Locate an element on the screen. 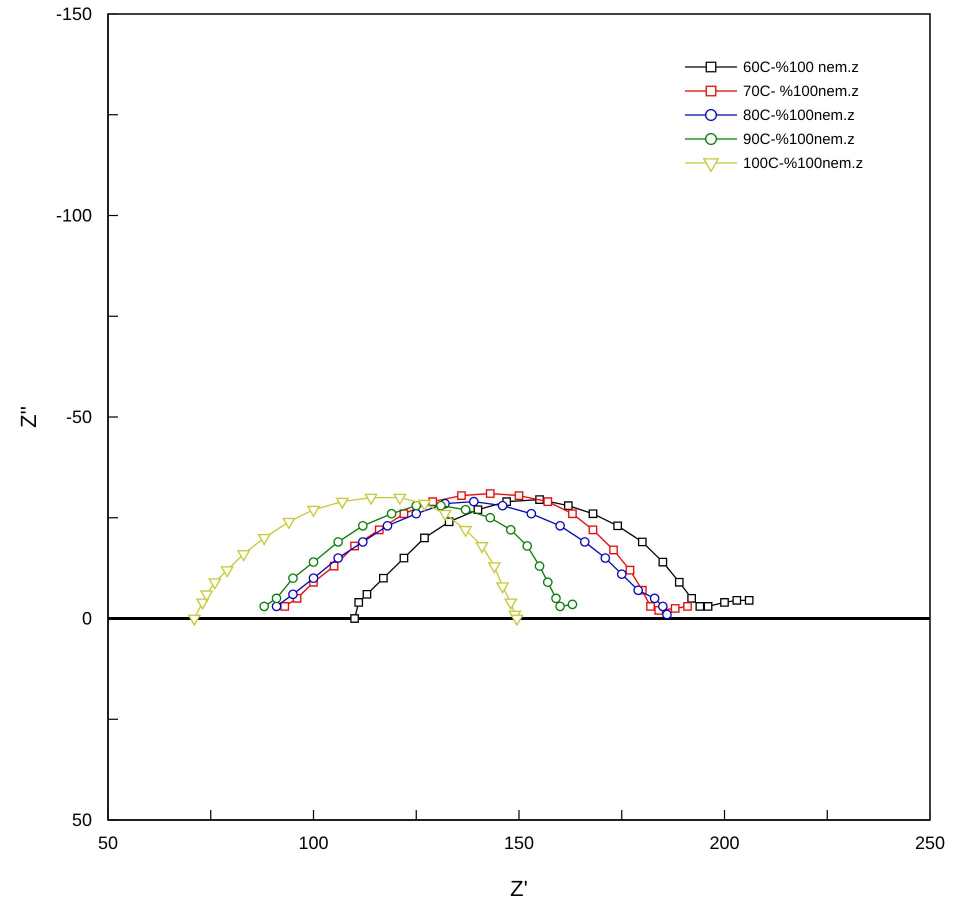 Image resolution: width=955 pixels, height=912 pixels. legend-label: 60C-%100 nem.z is located at coordinates (801, 67).